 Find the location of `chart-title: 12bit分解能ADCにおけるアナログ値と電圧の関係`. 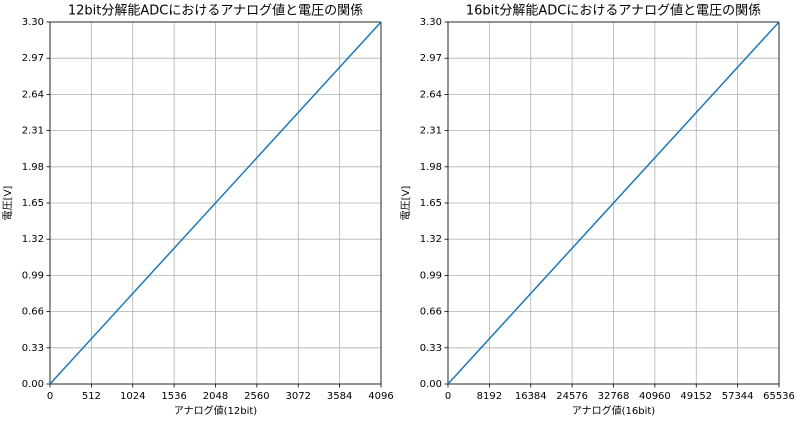

chart-title: 12bit分解能ADCにおけるアナログ値と電圧の関係 is located at coordinates (215, 11).